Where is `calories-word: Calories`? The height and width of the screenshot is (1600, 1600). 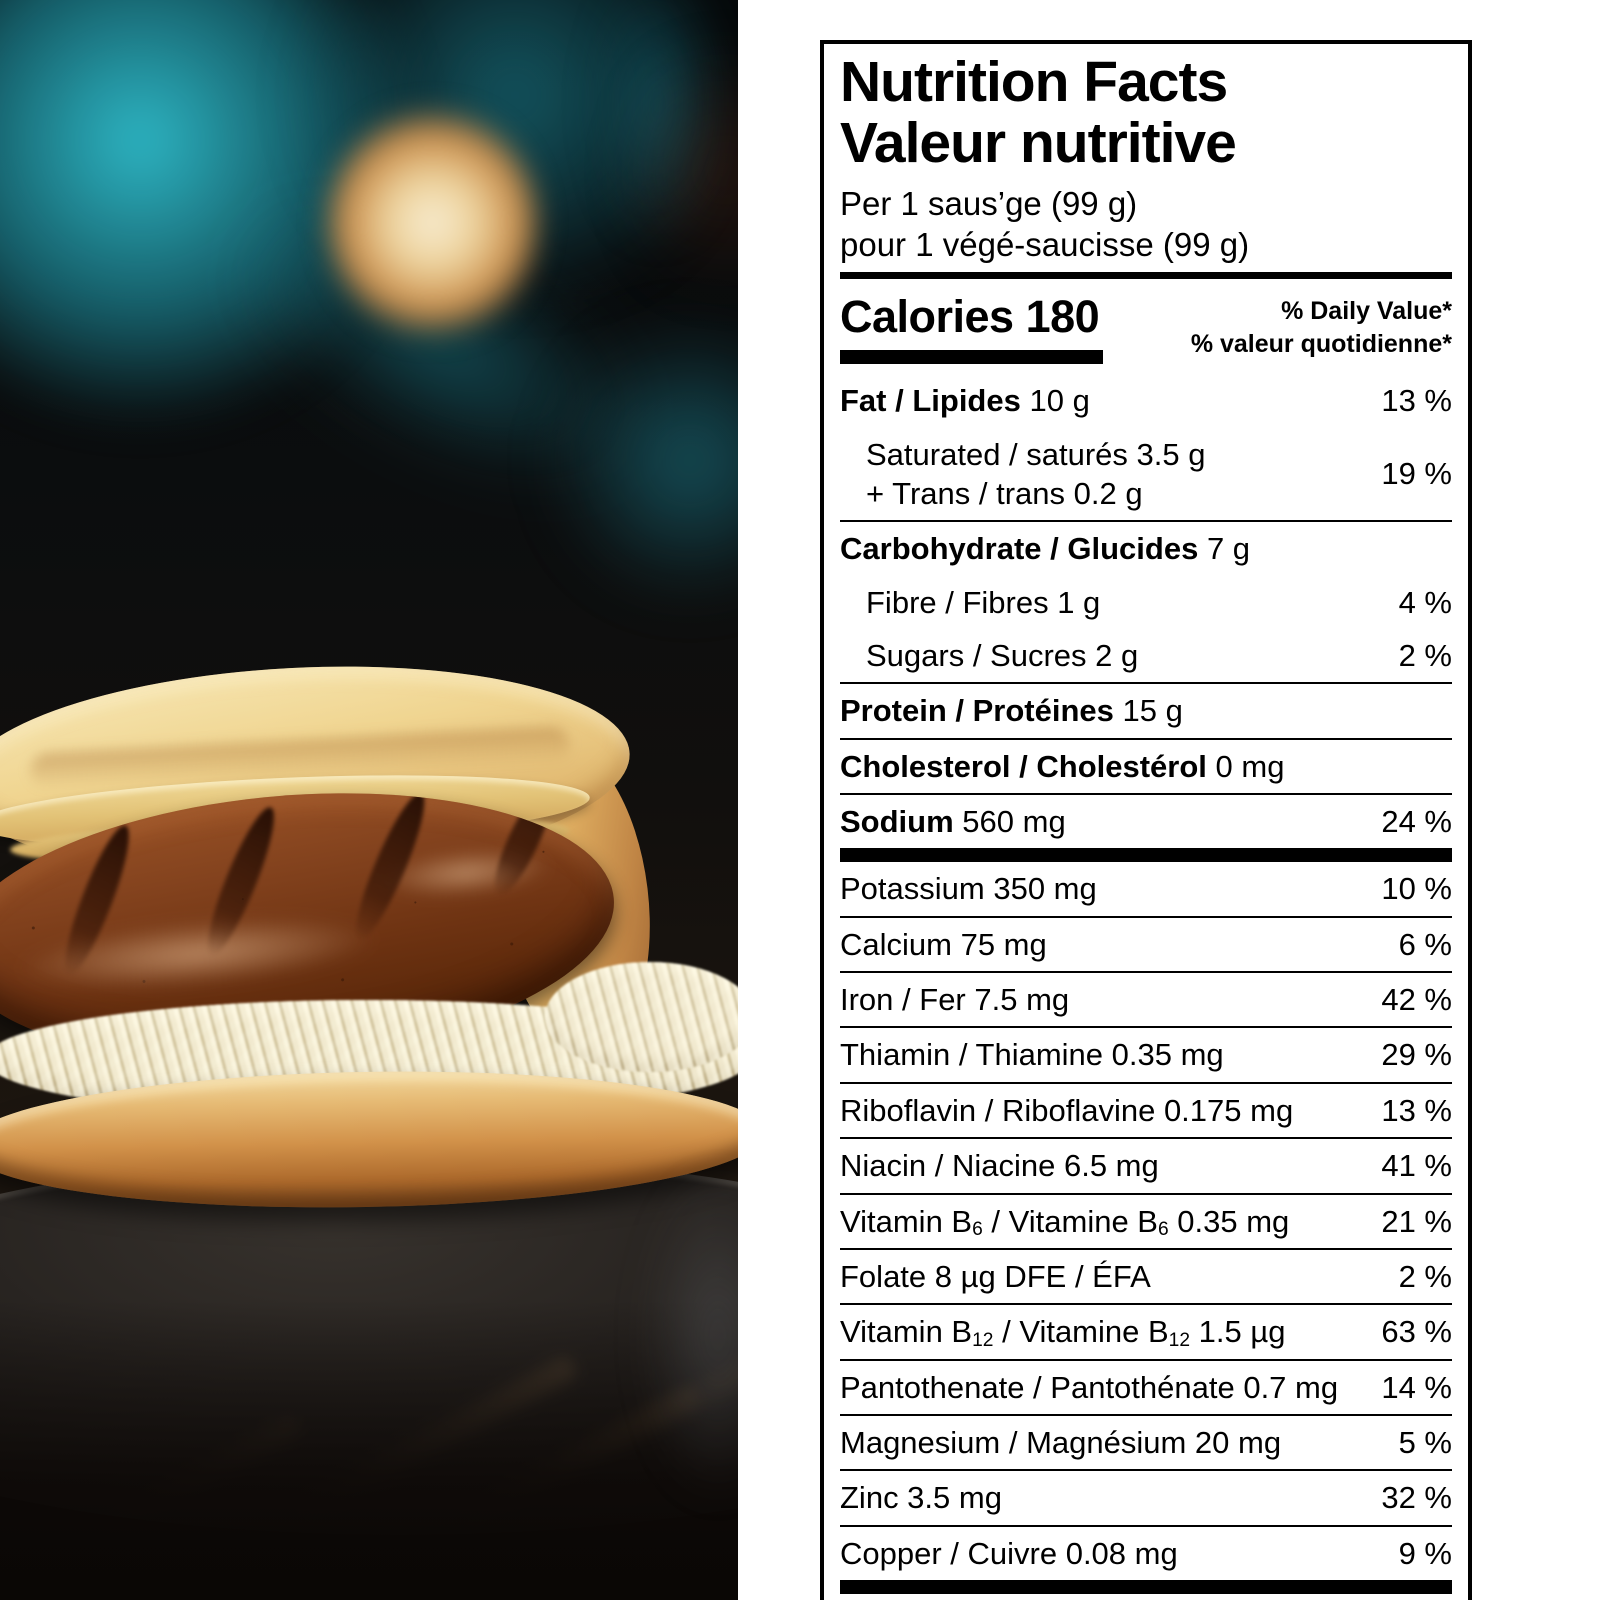 calories-word: Calories is located at coordinates (927, 317).